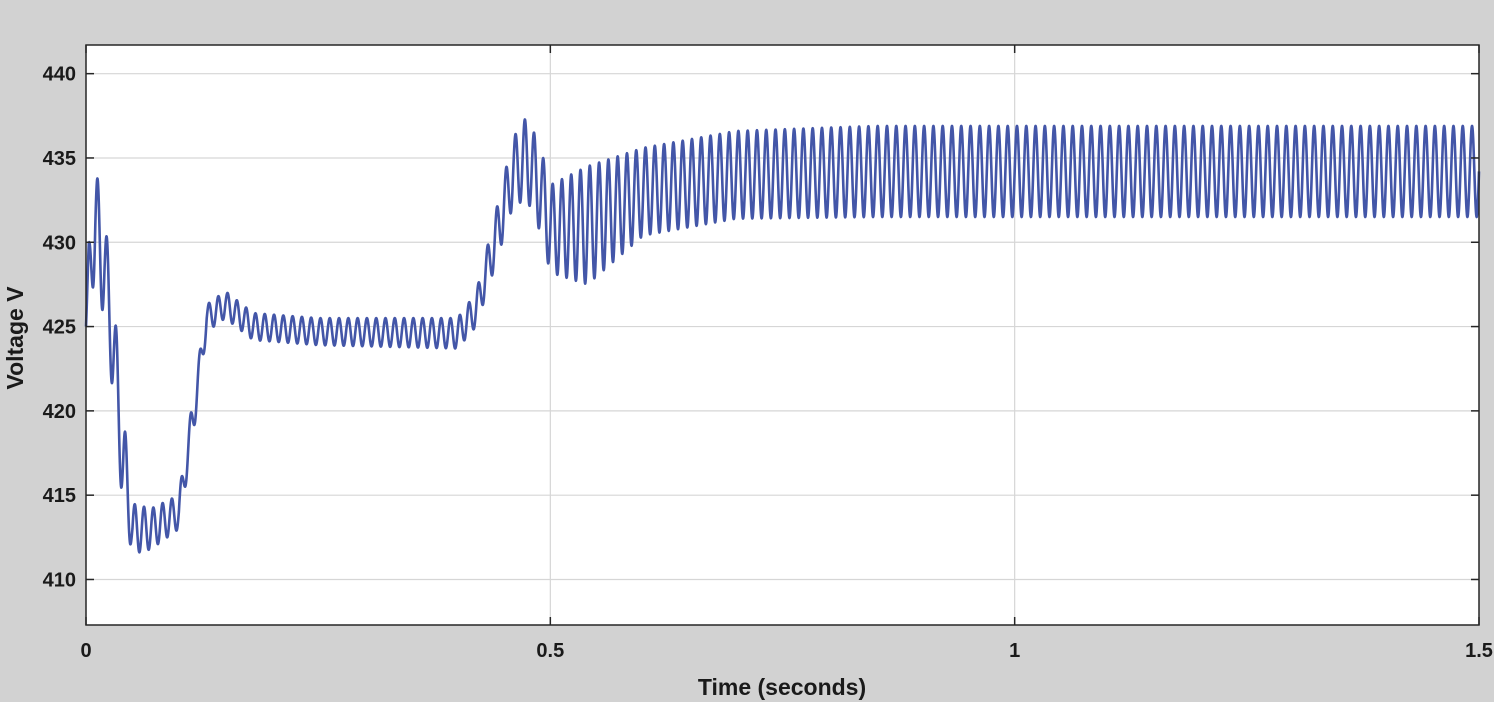 The image size is (1494, 702). I want to click on x-axis-title: Time (seconds), so click(782, 687).